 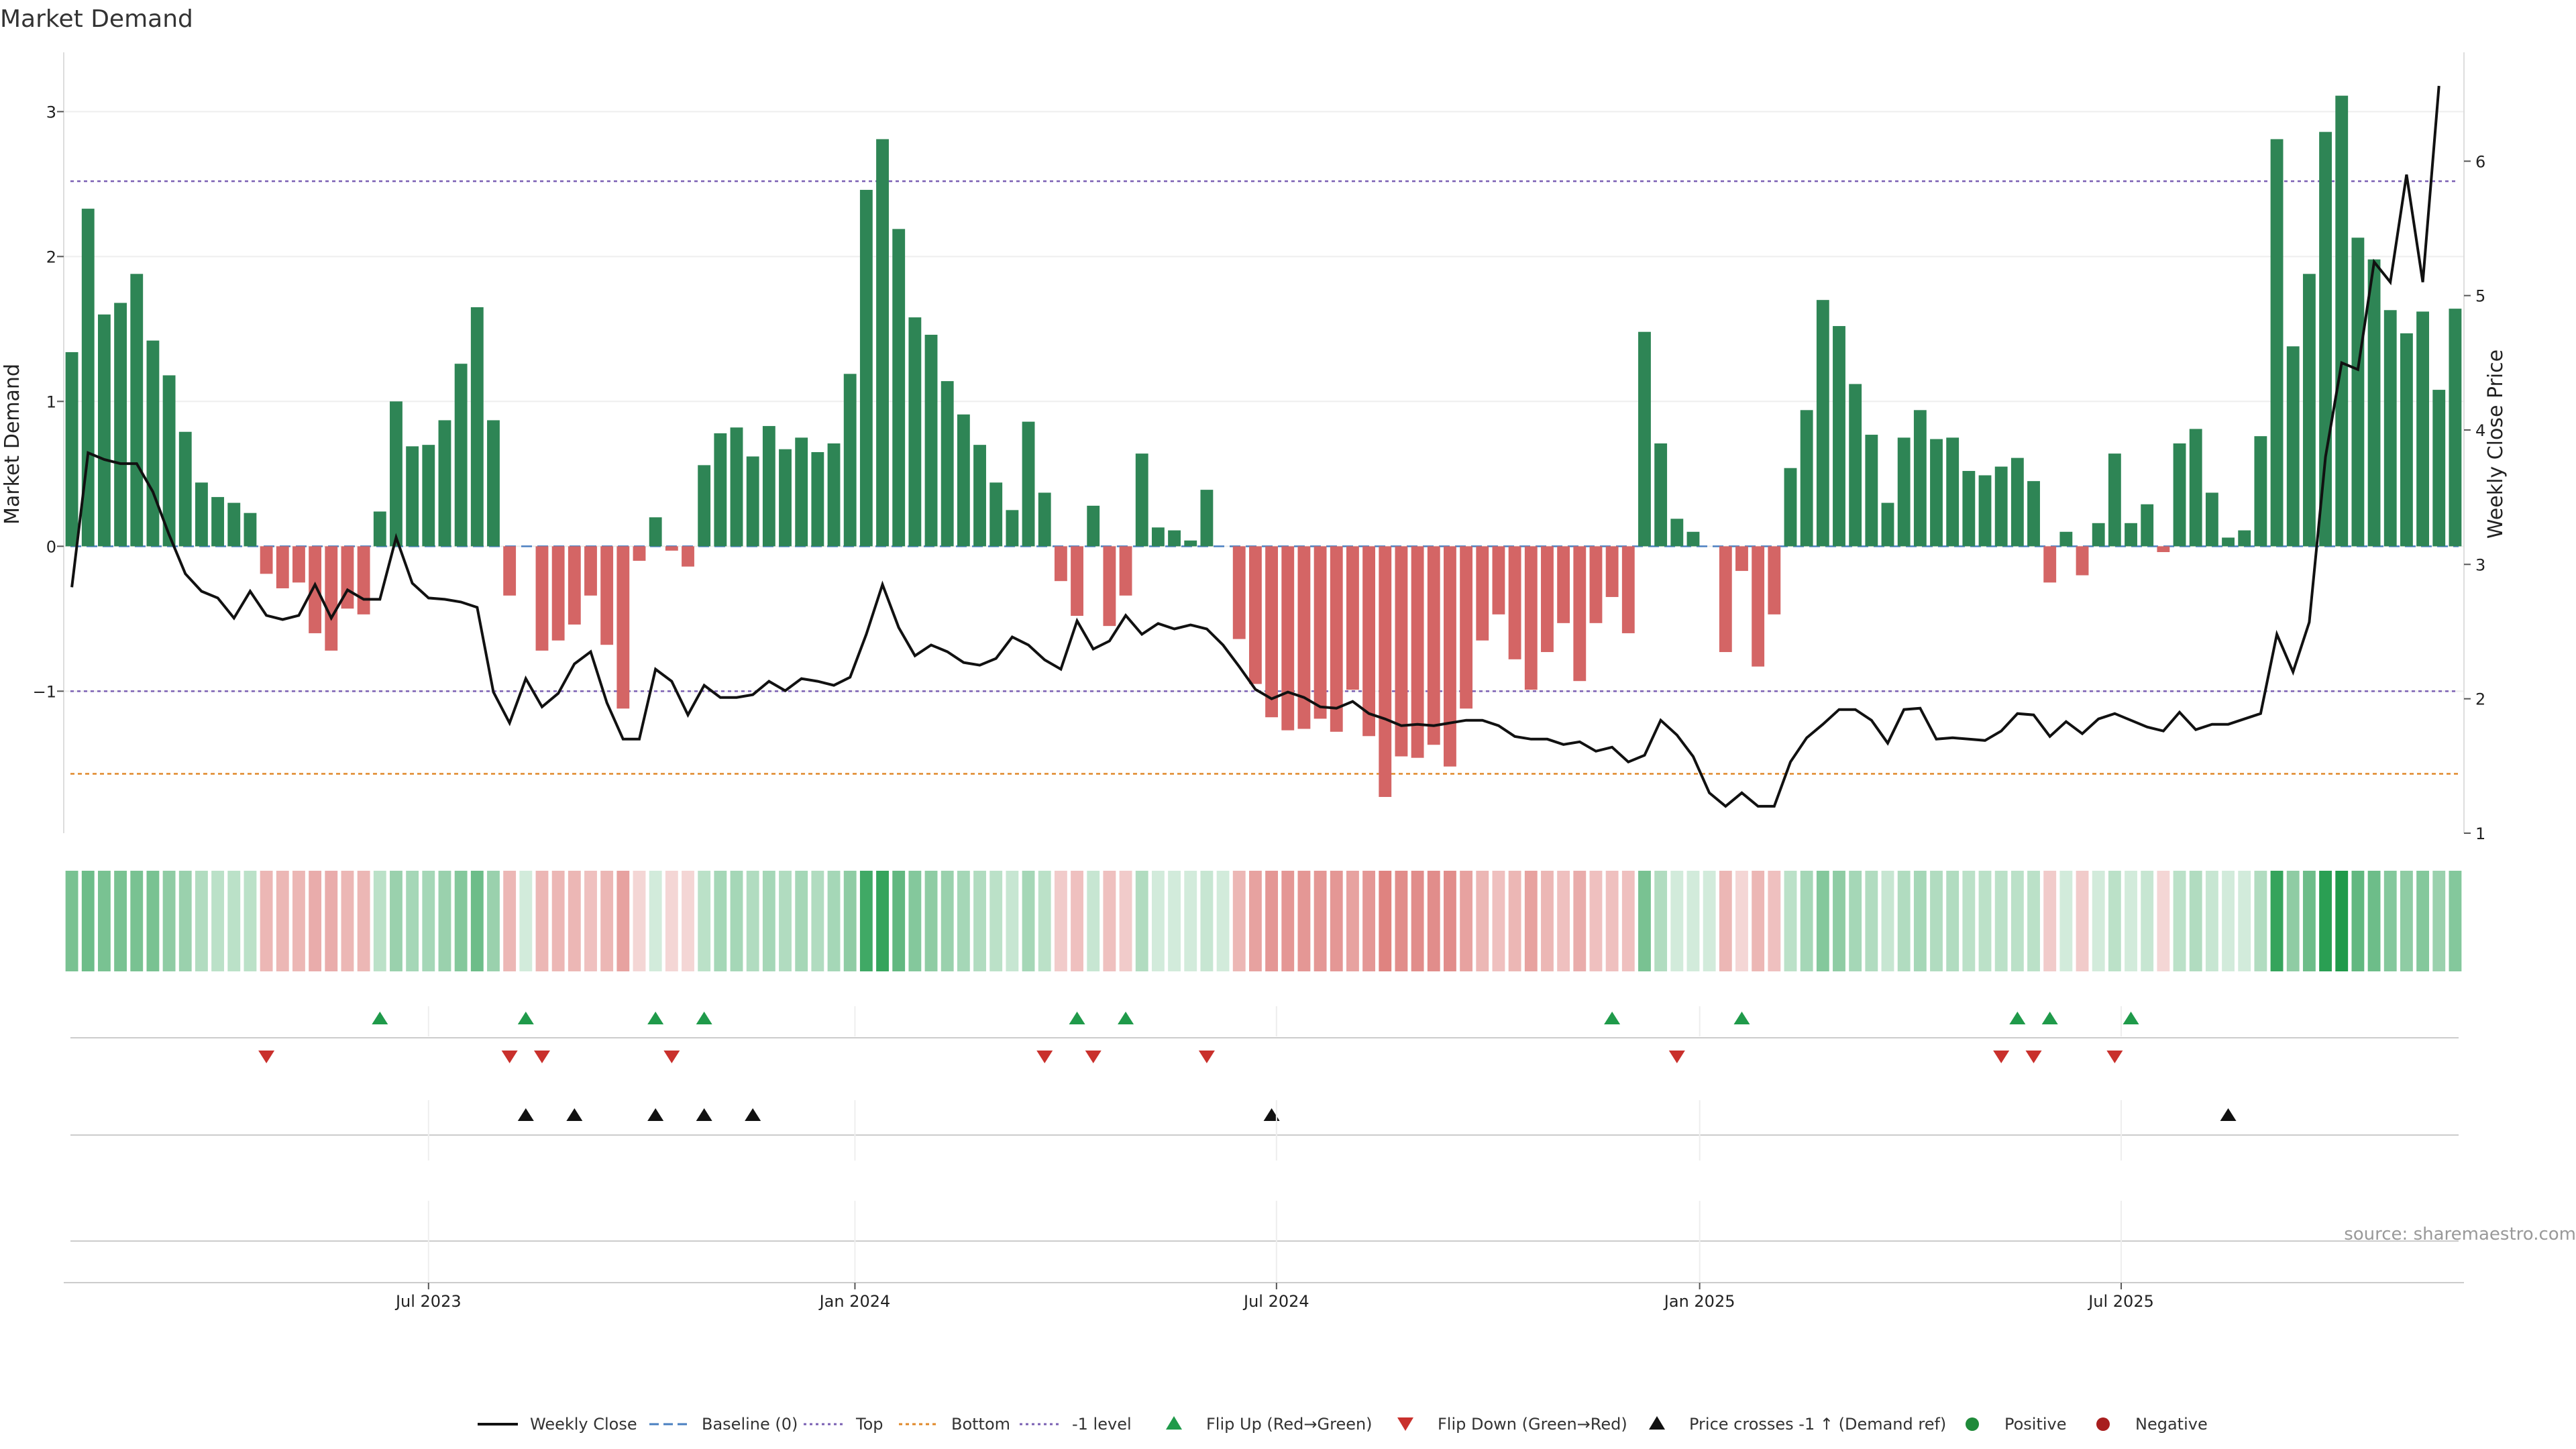 What do you see at coordinates (869, 1424) in the screenshot?
I see `legend-label: Top` at bounding box center [869, 1424].